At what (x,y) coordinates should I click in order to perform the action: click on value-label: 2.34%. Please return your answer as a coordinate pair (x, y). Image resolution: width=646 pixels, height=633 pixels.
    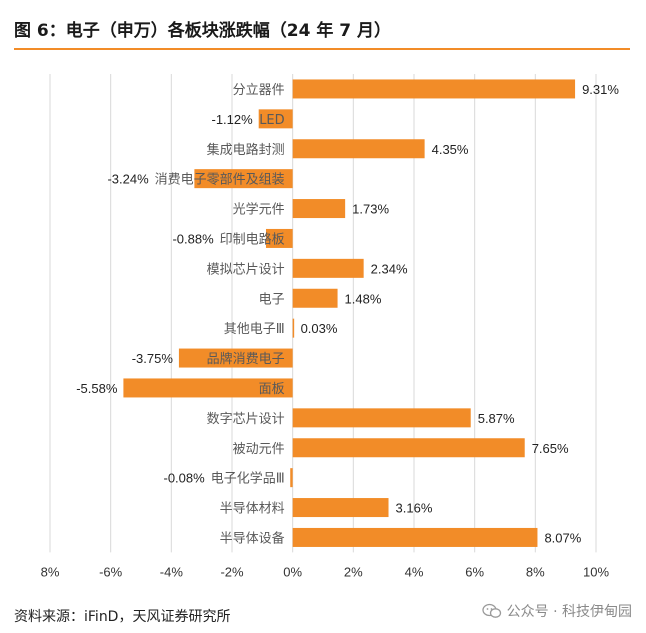
    Looking at the image, I should click on (389, 268).